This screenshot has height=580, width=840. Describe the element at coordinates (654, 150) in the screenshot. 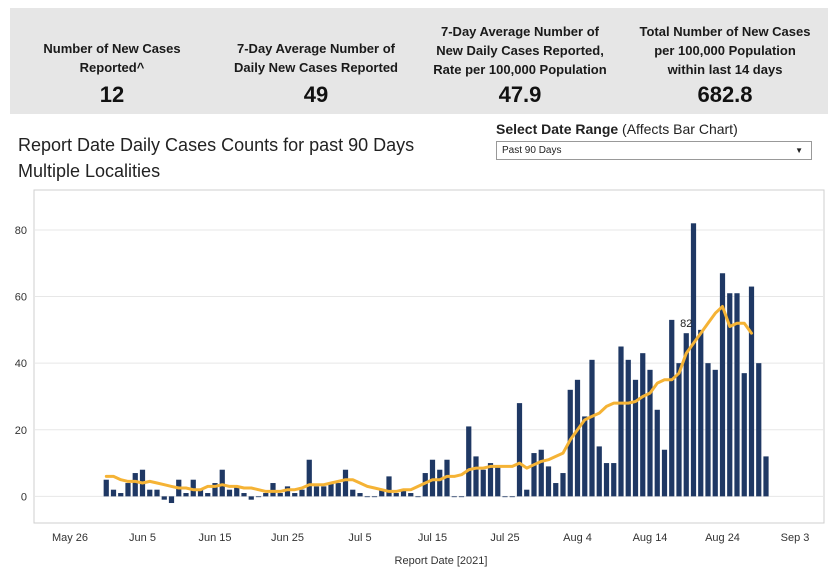

I see `date-range-dropdown: Past 90 Days ▼` at that location.